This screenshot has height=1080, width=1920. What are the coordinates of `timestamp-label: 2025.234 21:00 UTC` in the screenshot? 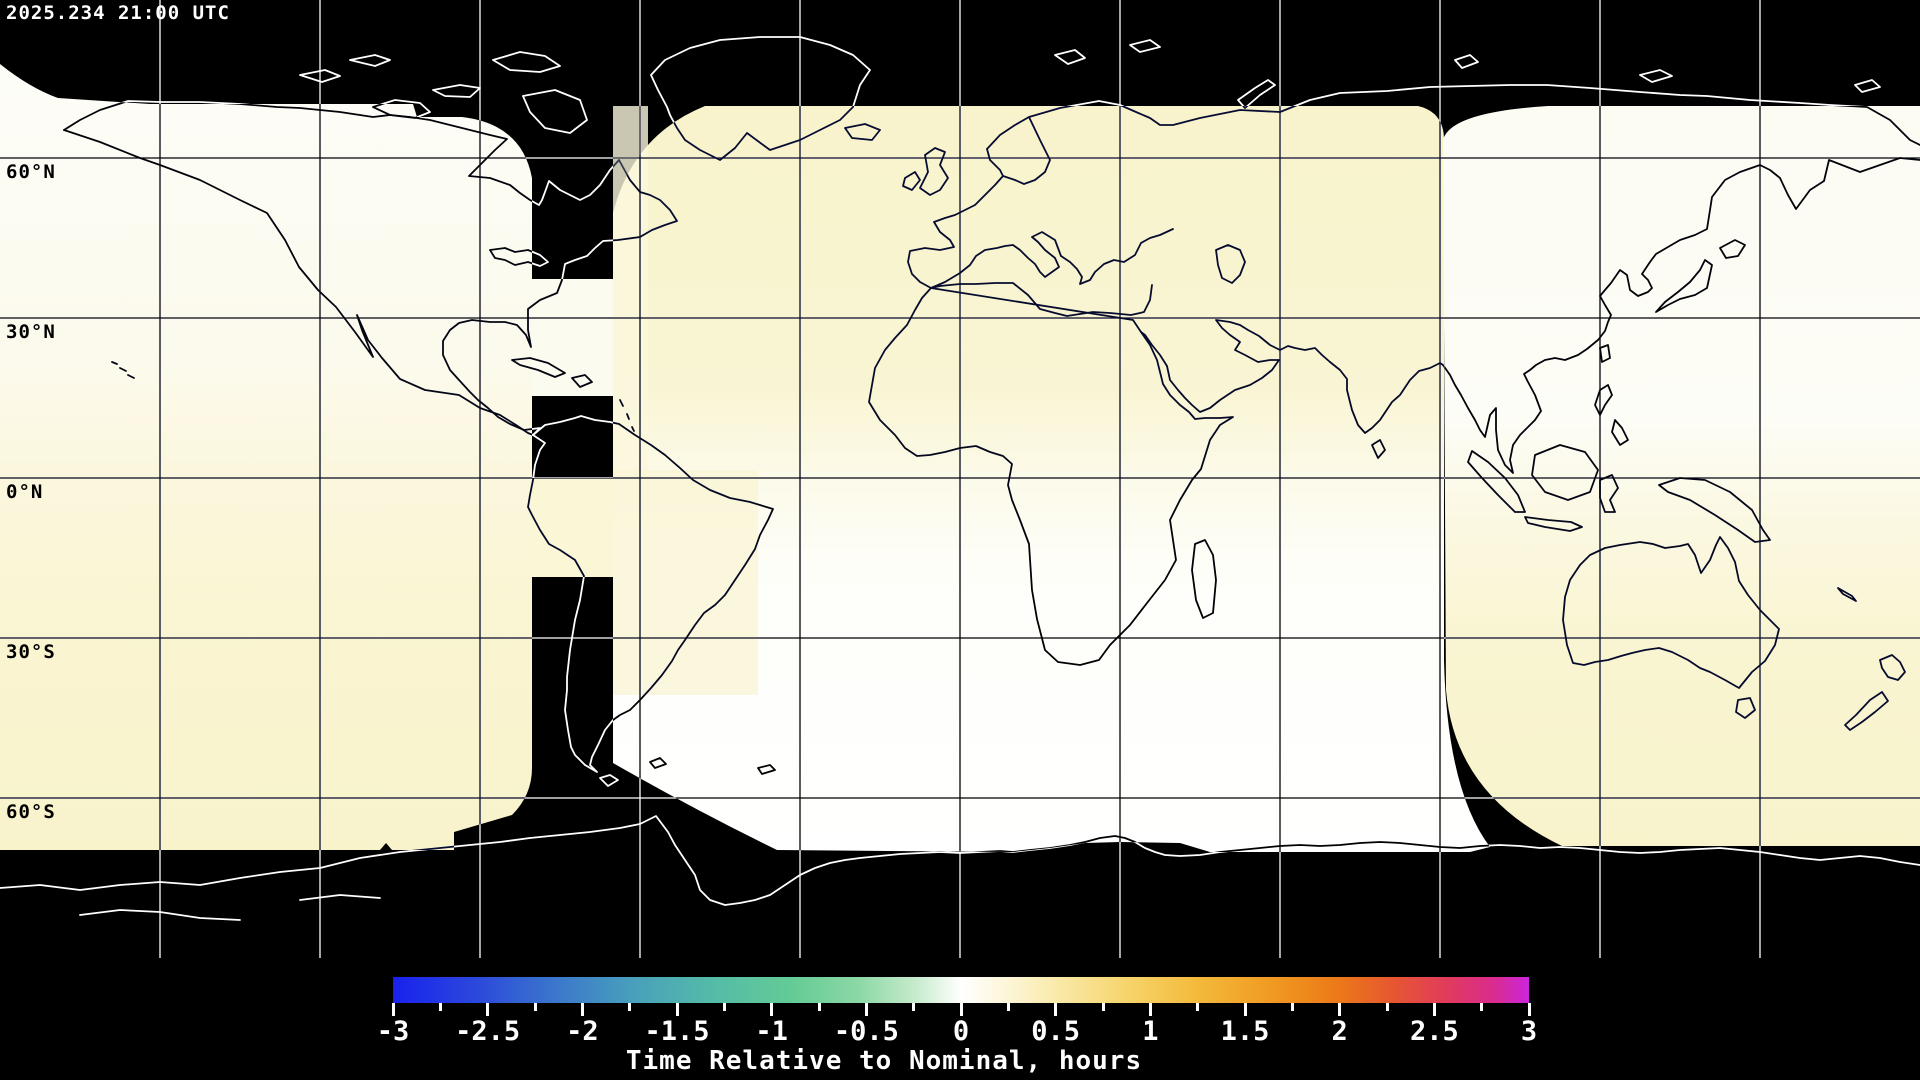 It's located at (118, 13).